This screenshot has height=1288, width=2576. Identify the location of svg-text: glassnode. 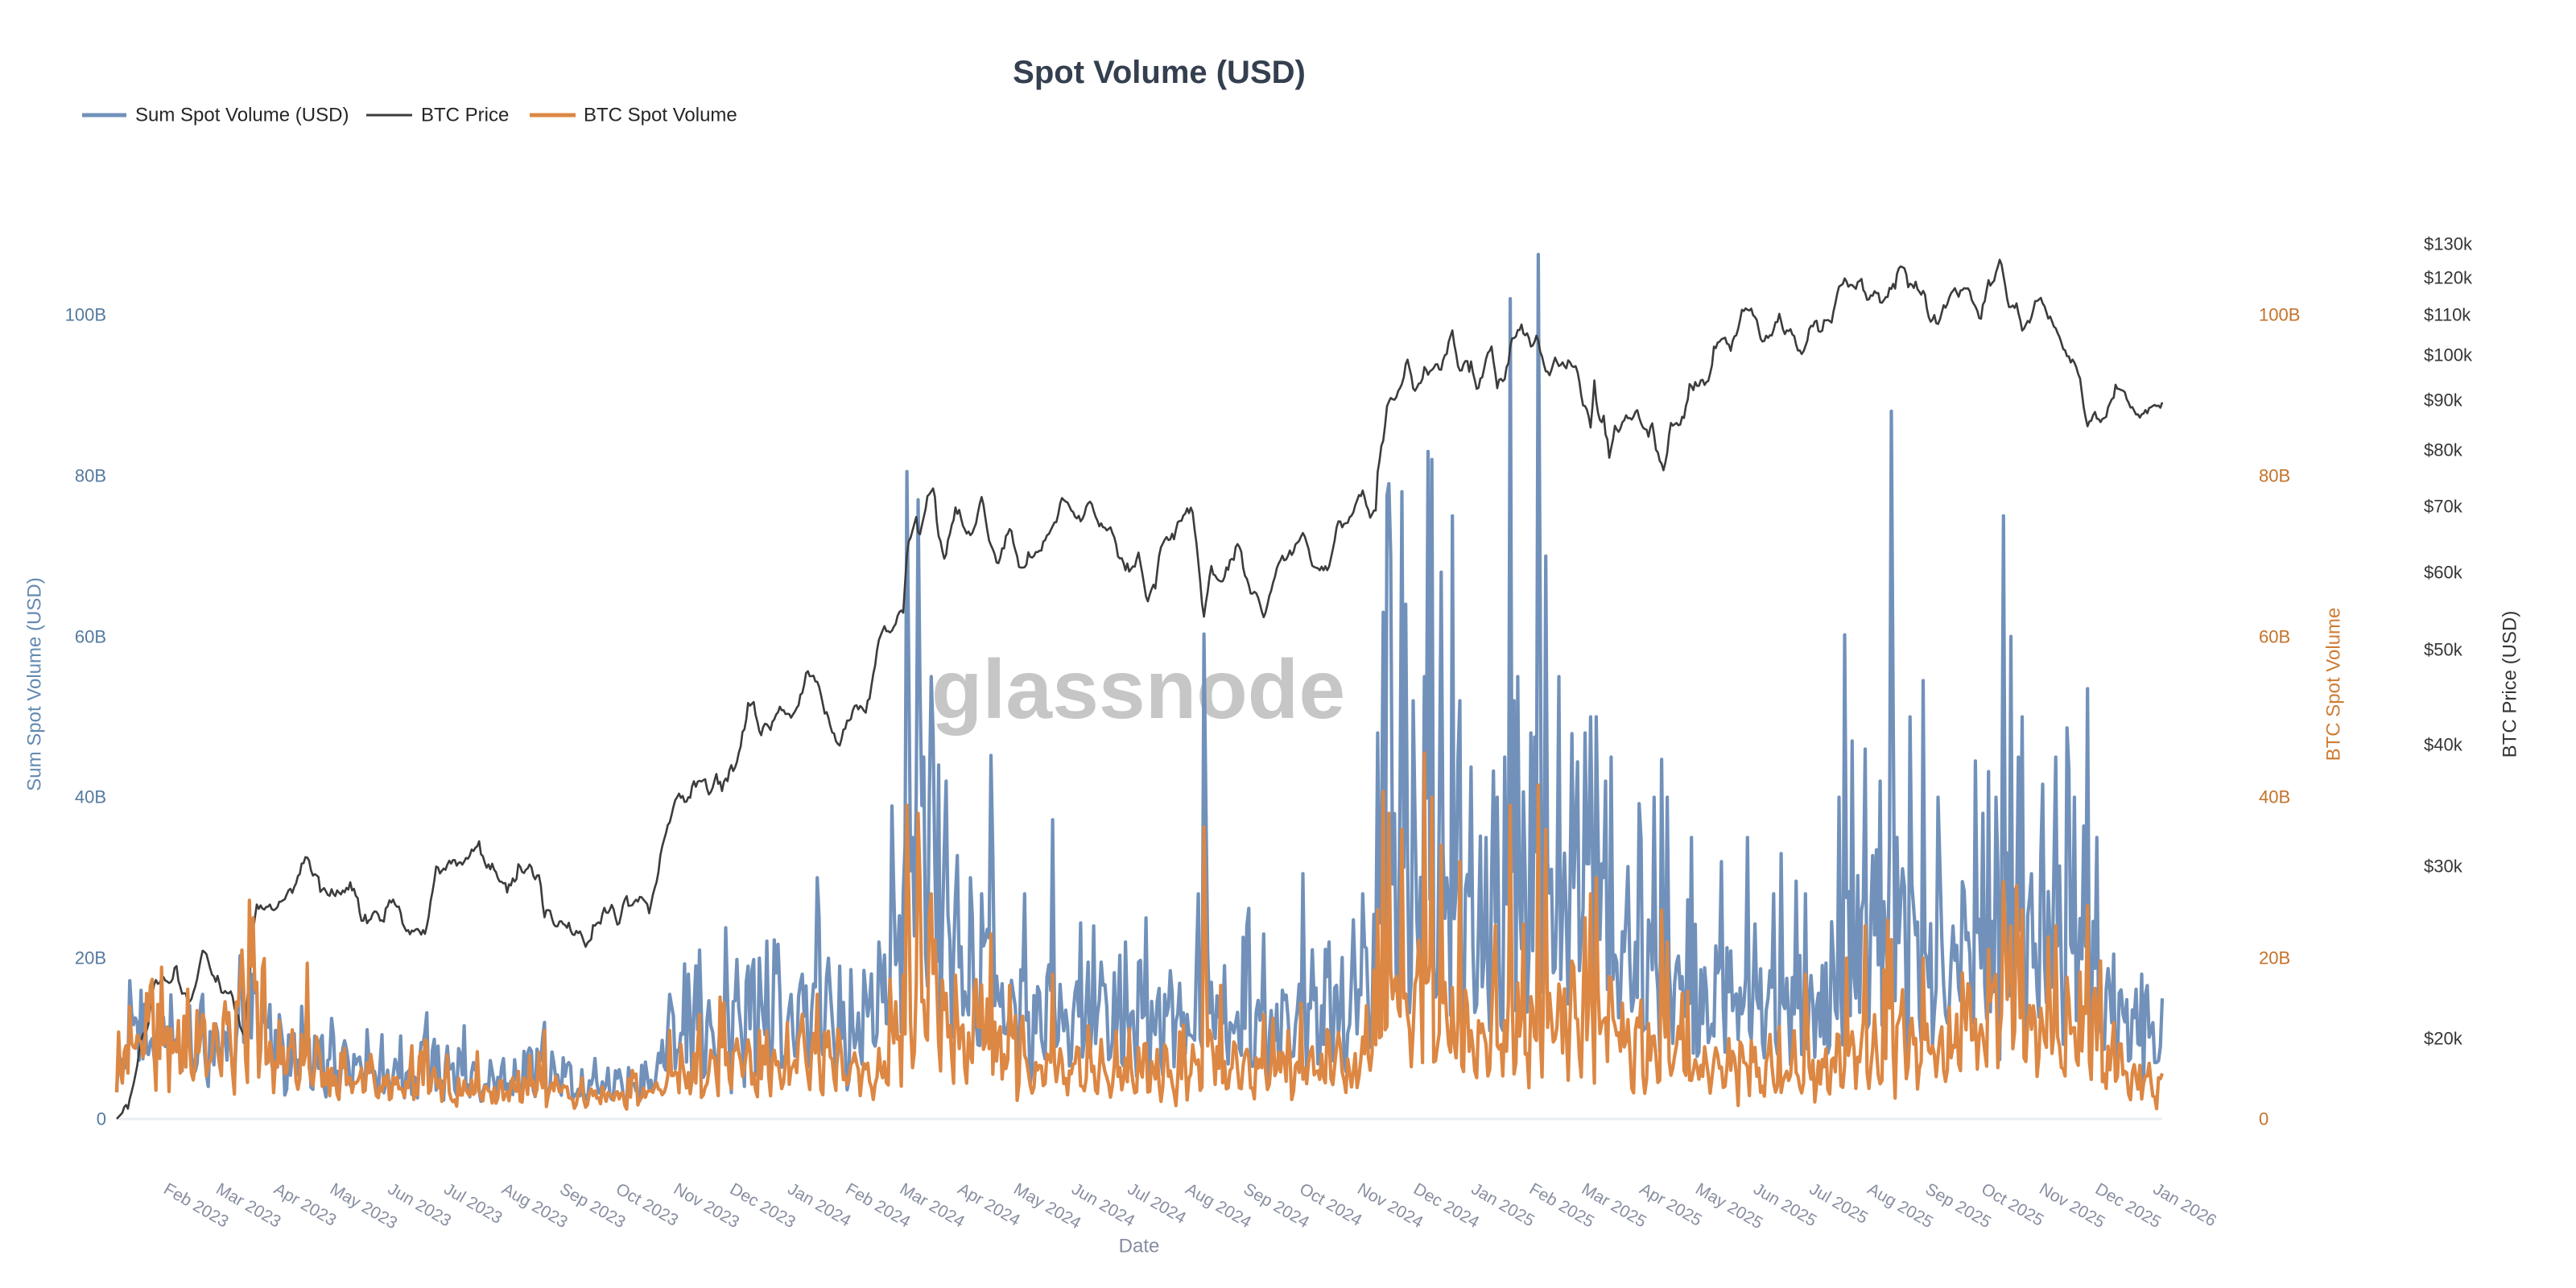
(1138, 690).